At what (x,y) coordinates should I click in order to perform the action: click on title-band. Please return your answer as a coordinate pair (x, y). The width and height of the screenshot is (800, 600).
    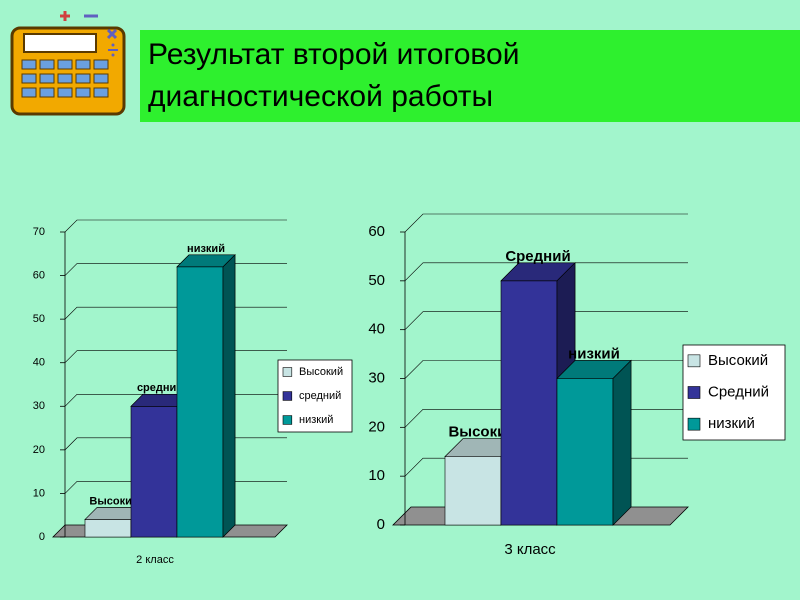
    Looking at the image, I should click on (470, 76).